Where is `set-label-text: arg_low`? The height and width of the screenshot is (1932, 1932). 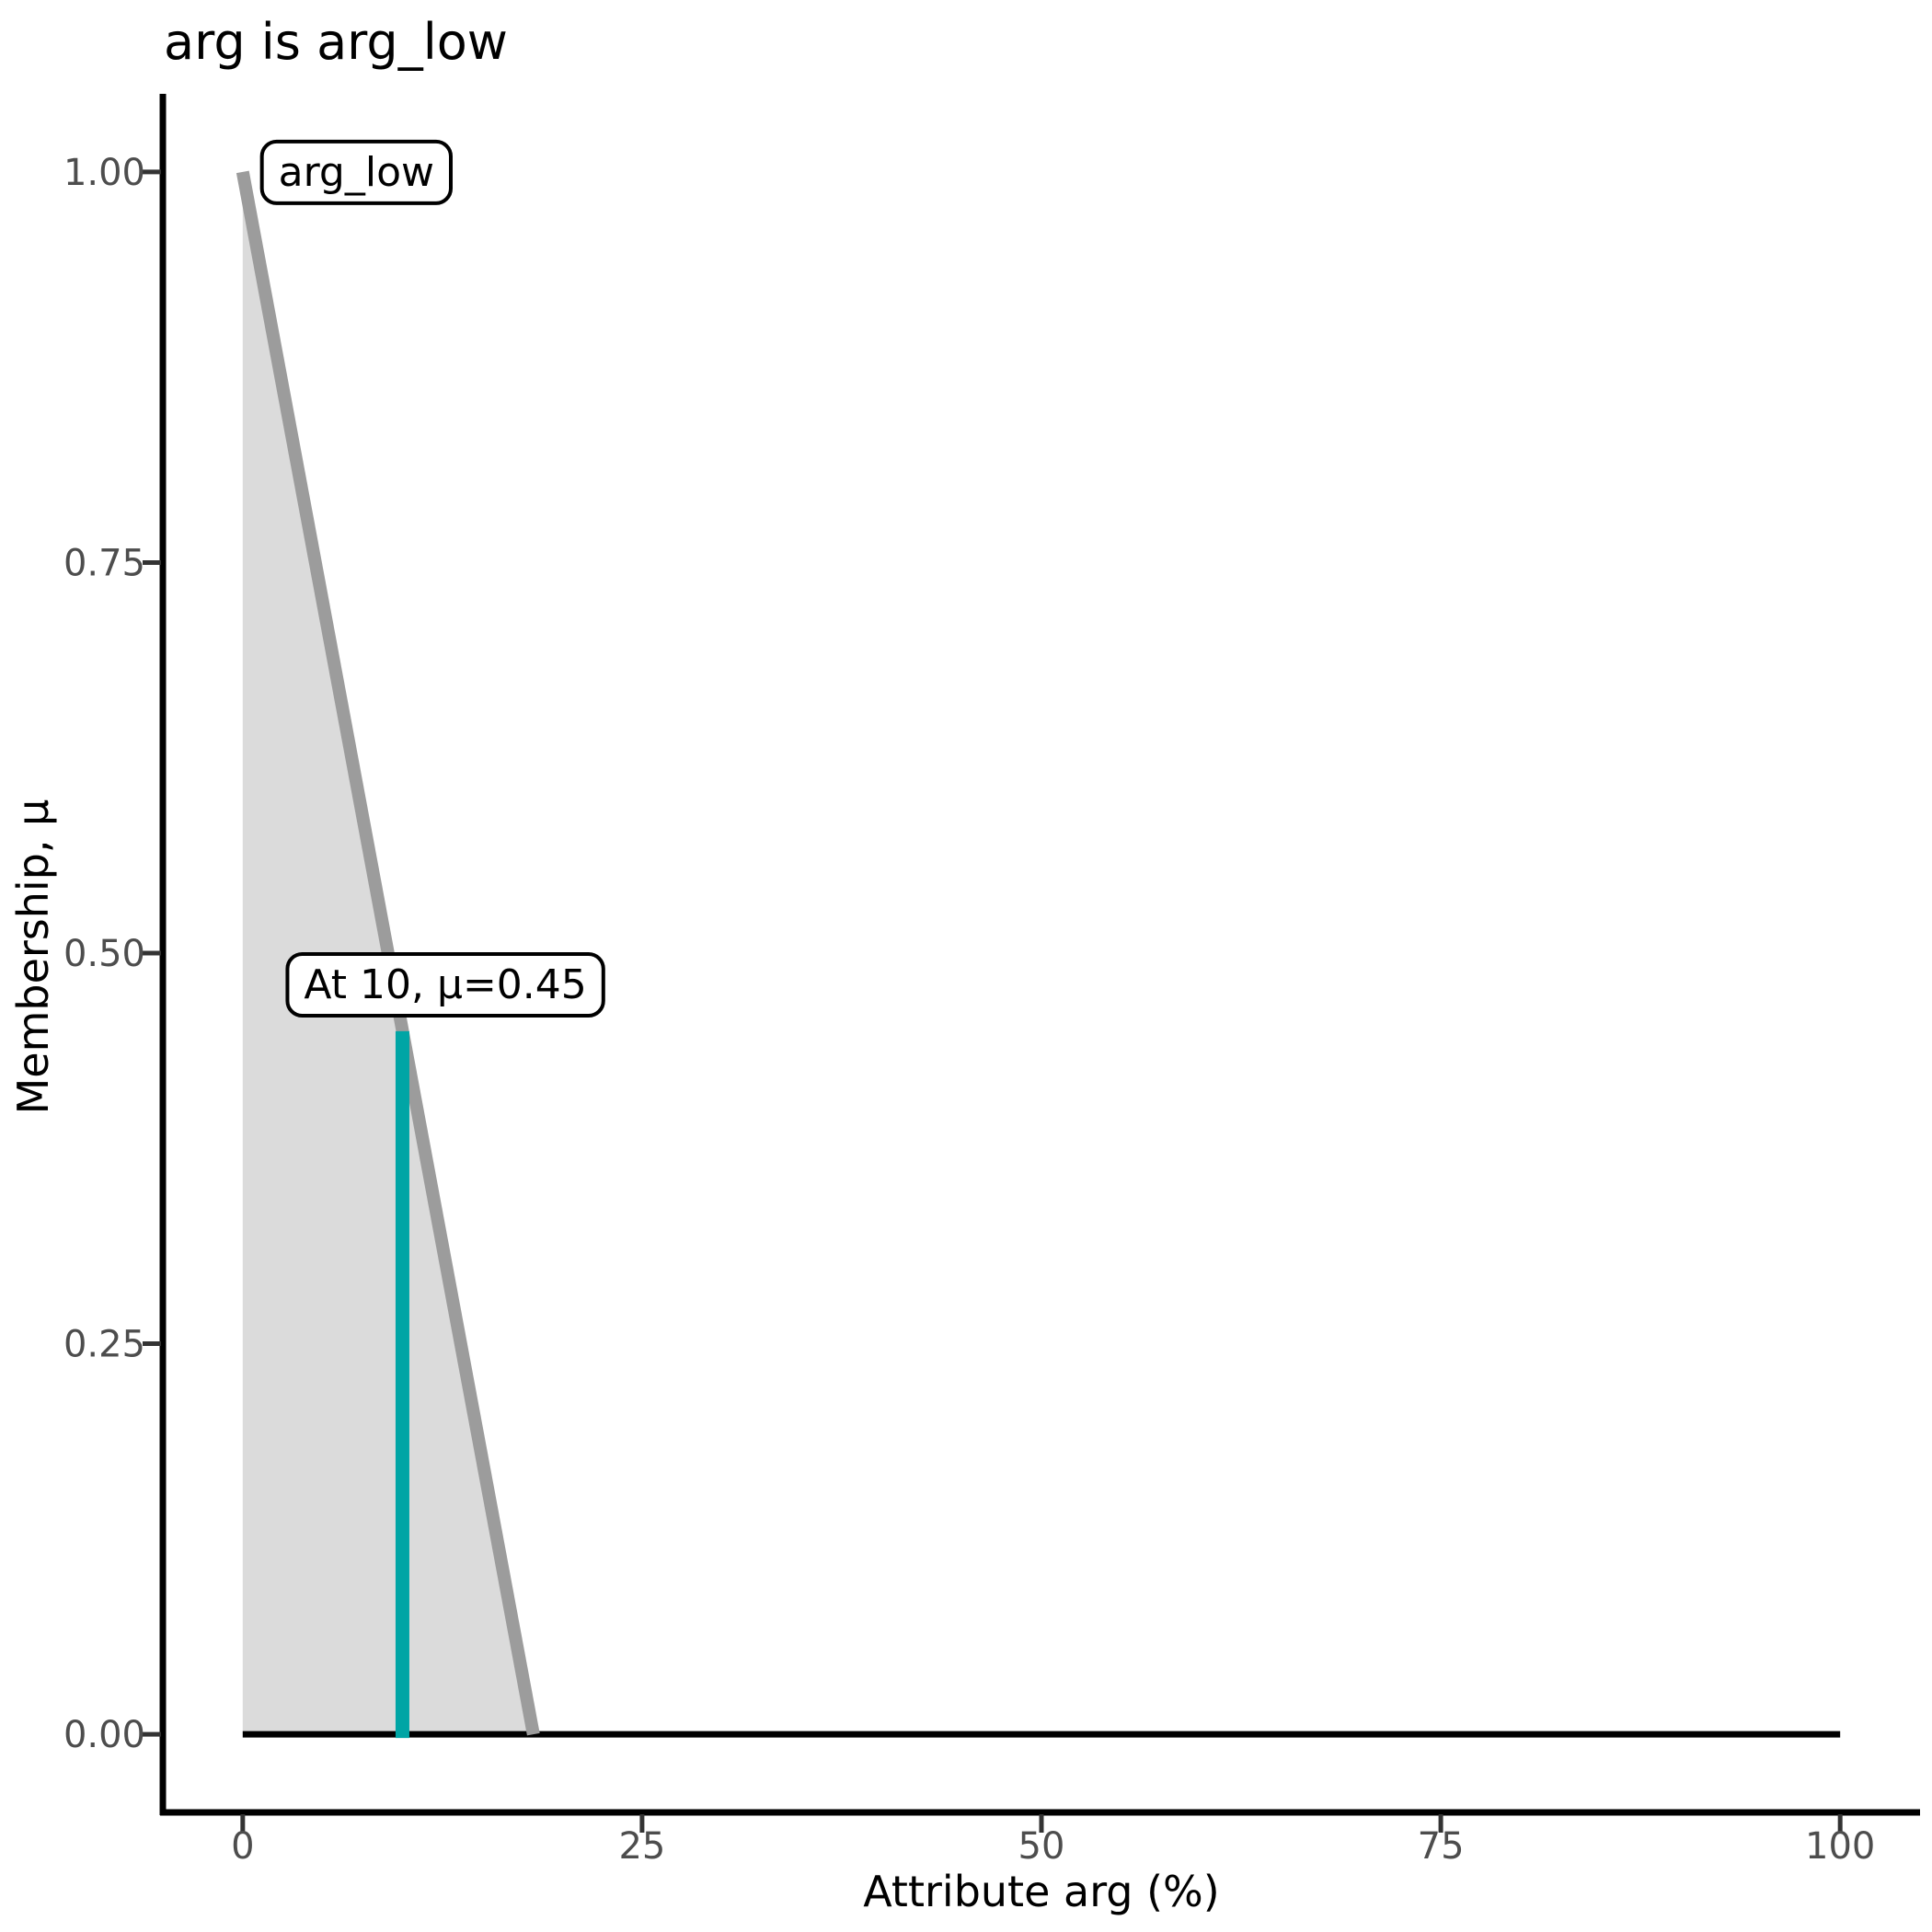
set-label-text: arg_low is located at coordinates (356, 172).